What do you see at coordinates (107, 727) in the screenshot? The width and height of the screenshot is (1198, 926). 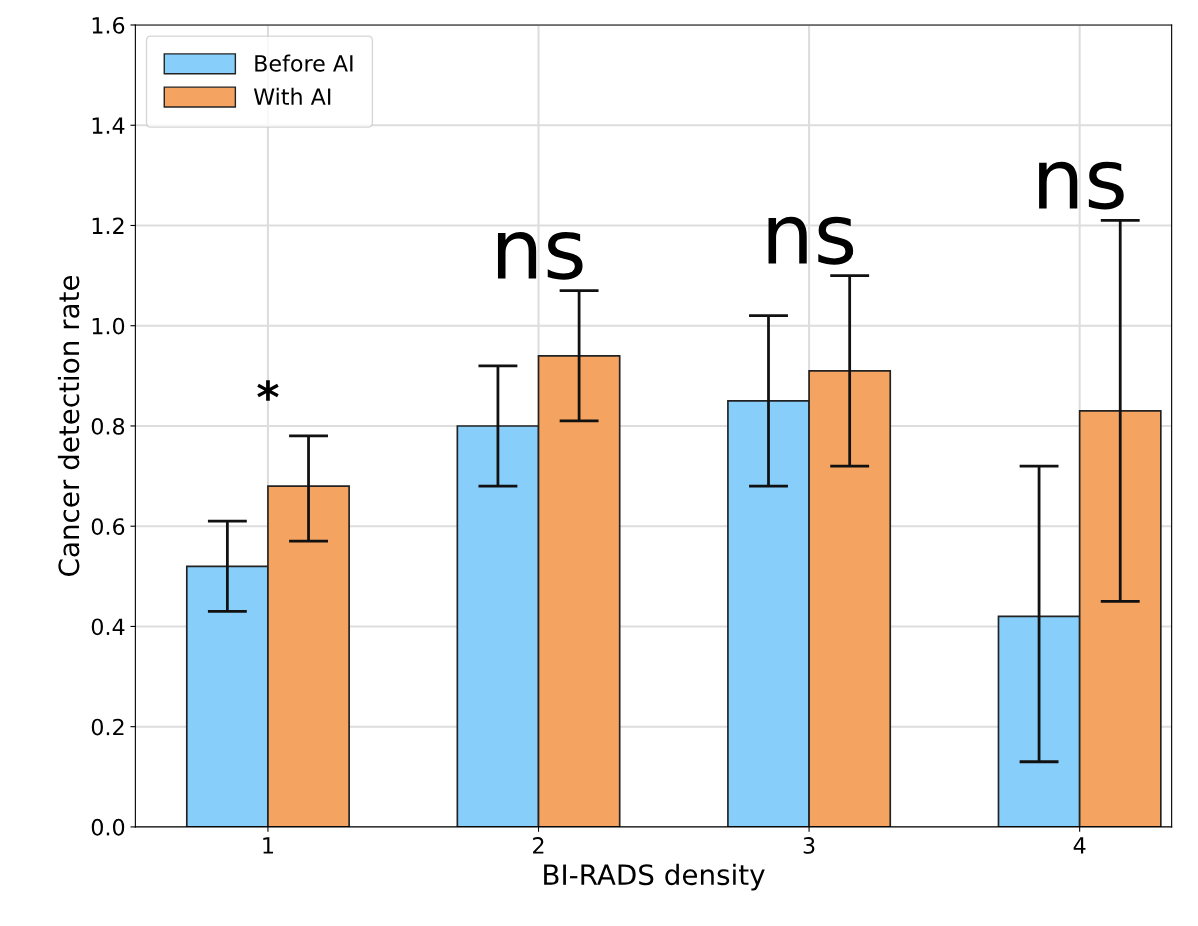 I see `y-tick-label: 0.2` at bounding box center [107, 727].